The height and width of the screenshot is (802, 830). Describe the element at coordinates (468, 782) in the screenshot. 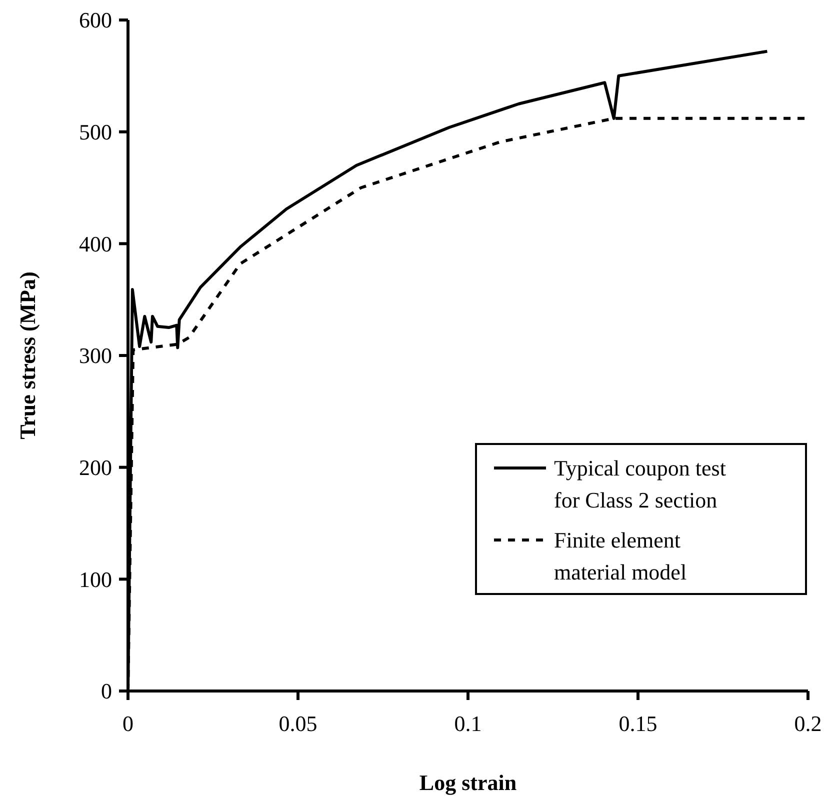

I see `x-axis-title: Log strain` at that location.